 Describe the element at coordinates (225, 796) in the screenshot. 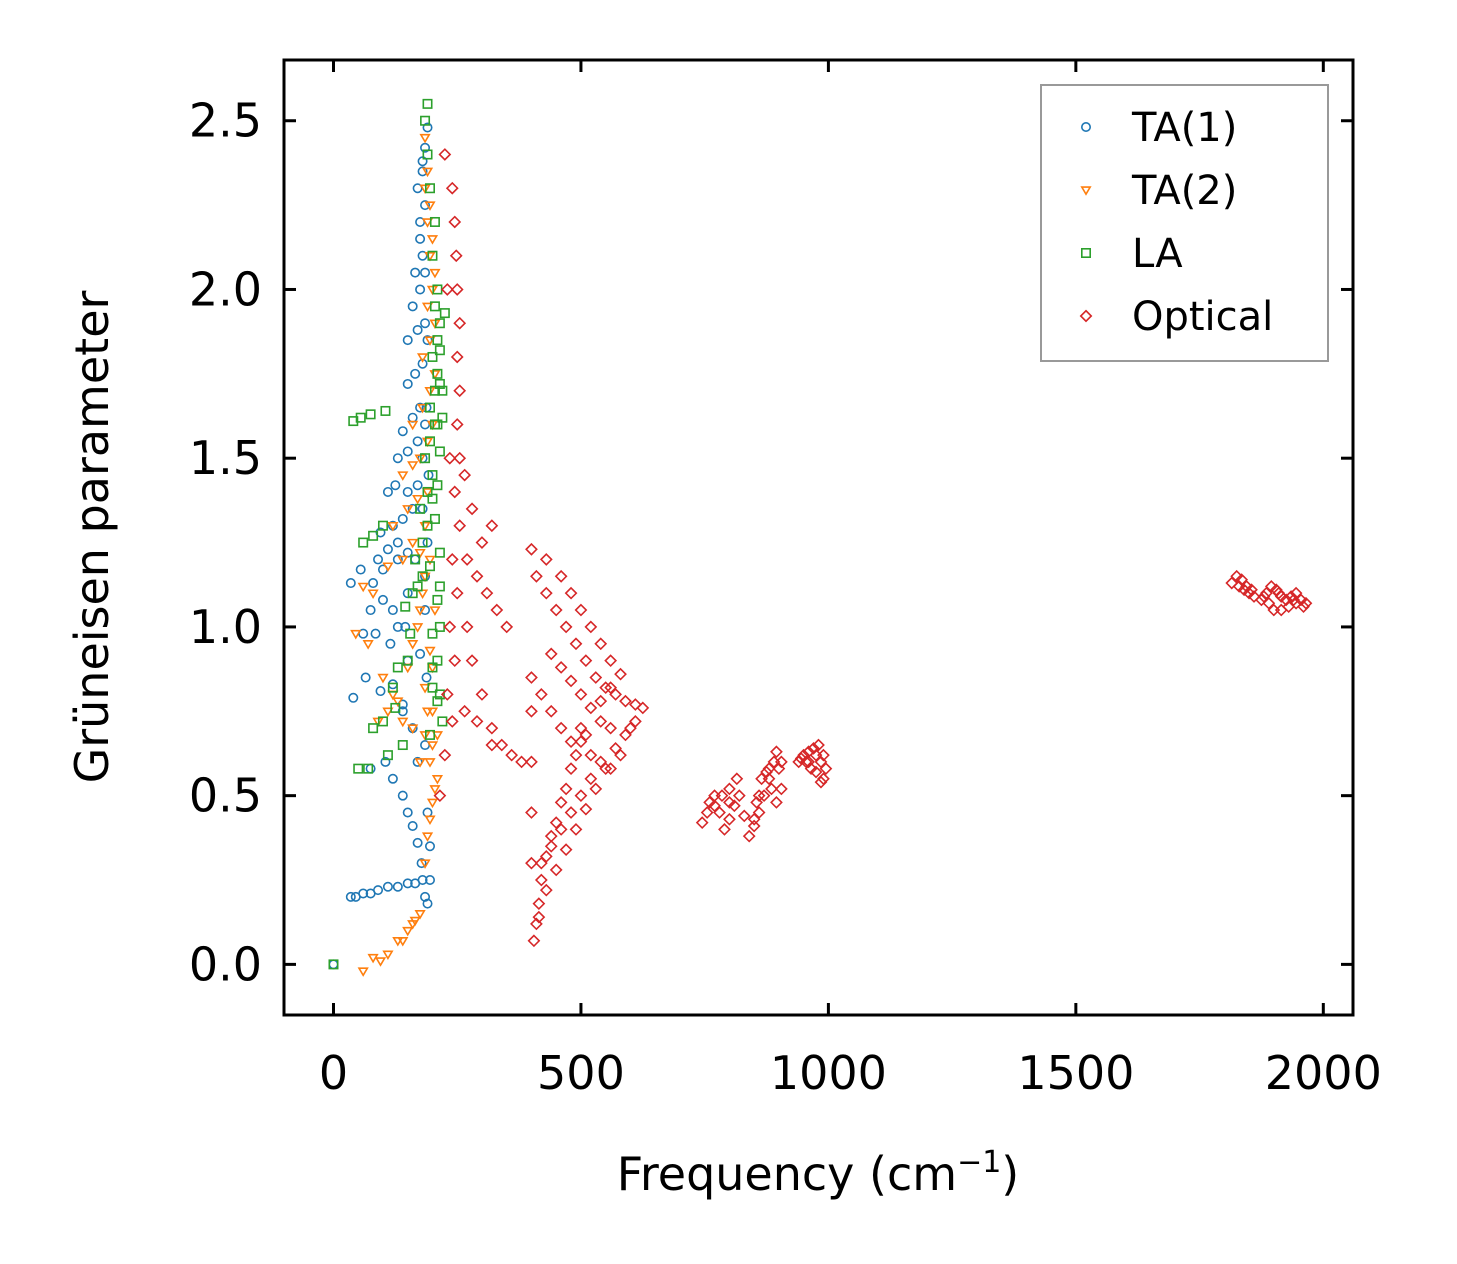

I see `y-tick-label: 0.5` at that location.